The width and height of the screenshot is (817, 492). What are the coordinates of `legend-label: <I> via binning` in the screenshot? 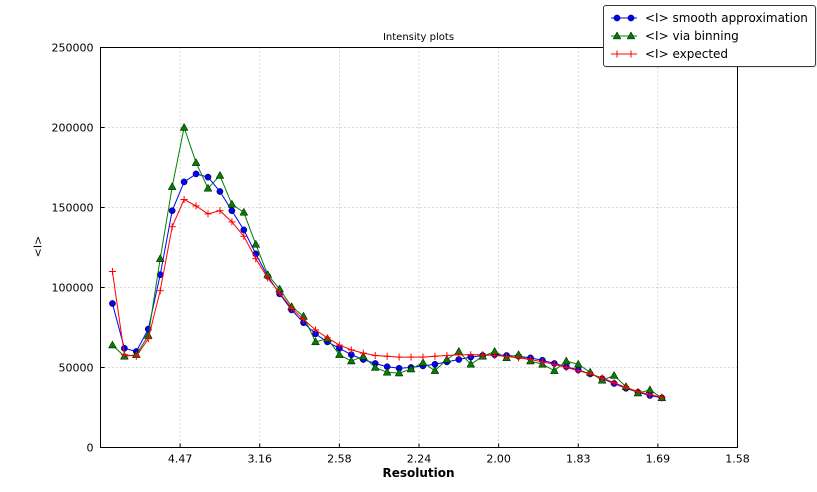 It's located at (692, 36).